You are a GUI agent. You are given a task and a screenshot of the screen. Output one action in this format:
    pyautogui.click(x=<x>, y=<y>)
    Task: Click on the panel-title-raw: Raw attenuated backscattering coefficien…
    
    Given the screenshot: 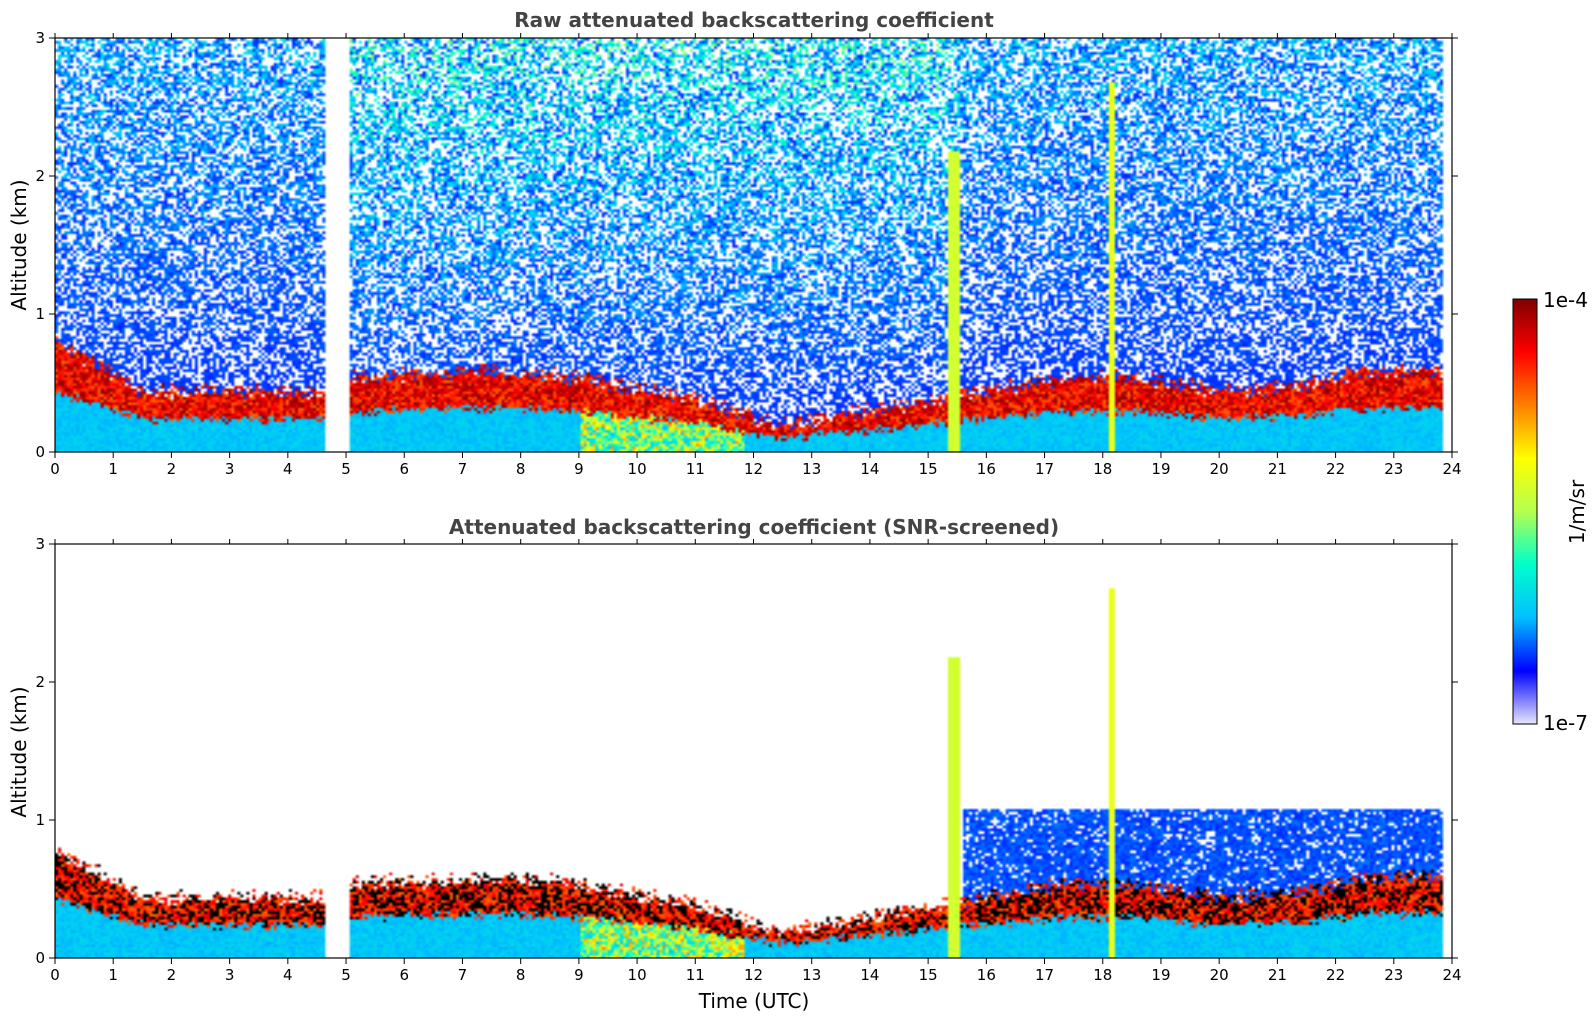 What is the action you would take?
    pyautogui.click(x=754, y=20)
    